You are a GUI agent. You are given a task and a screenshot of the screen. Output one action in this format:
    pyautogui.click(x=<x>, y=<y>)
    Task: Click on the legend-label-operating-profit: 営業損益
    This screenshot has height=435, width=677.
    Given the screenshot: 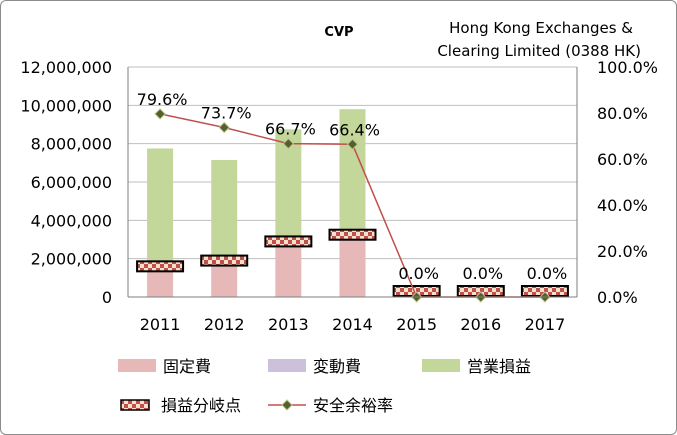 What is the action you would take?
    pyautogui.click(x=499, y=366)
    